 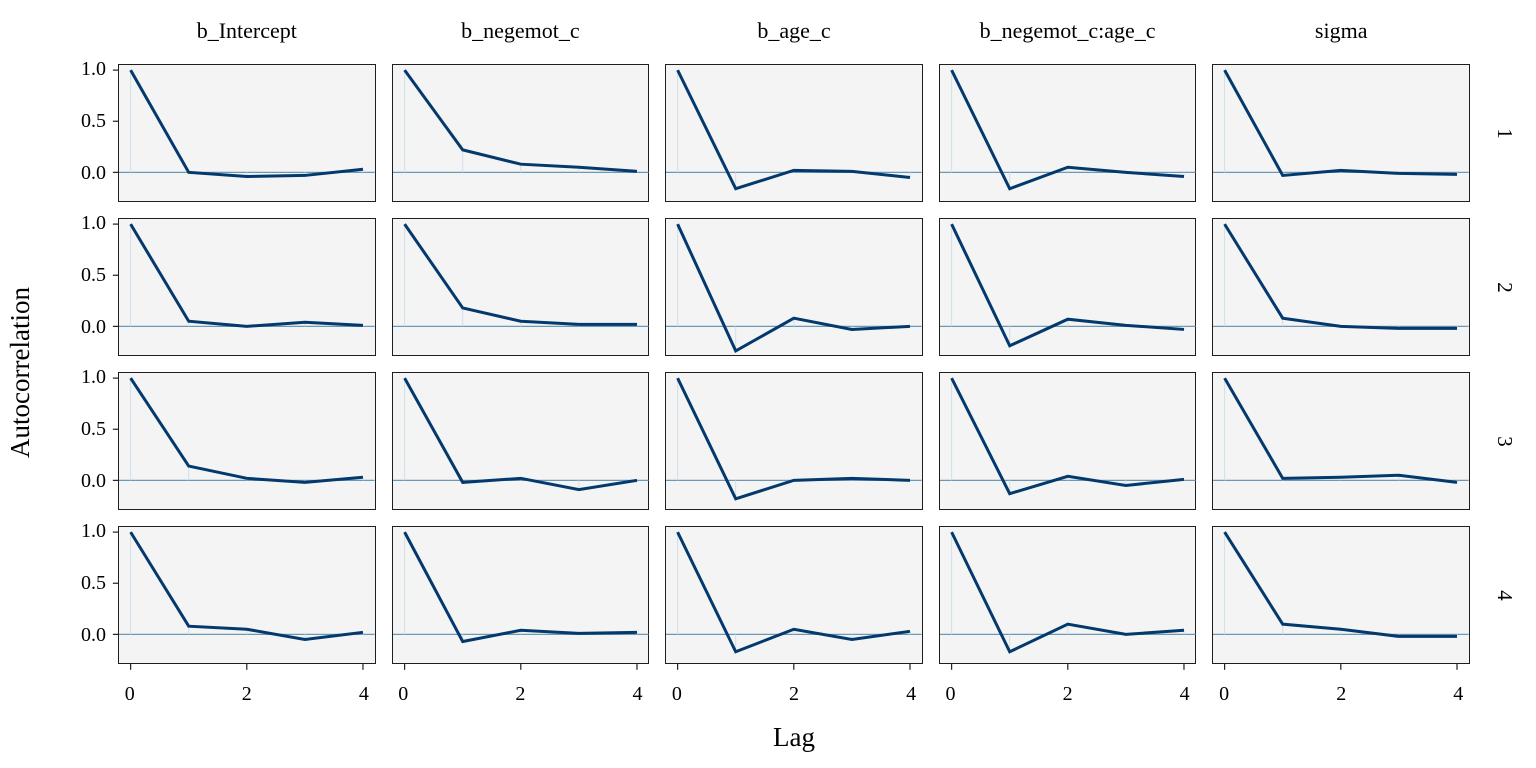 What do you see at coordinates (1067, 30) in the screenshot?
I see `facet-column-title: b_negemot_c:age_c` at bounding box center [1067, 30].